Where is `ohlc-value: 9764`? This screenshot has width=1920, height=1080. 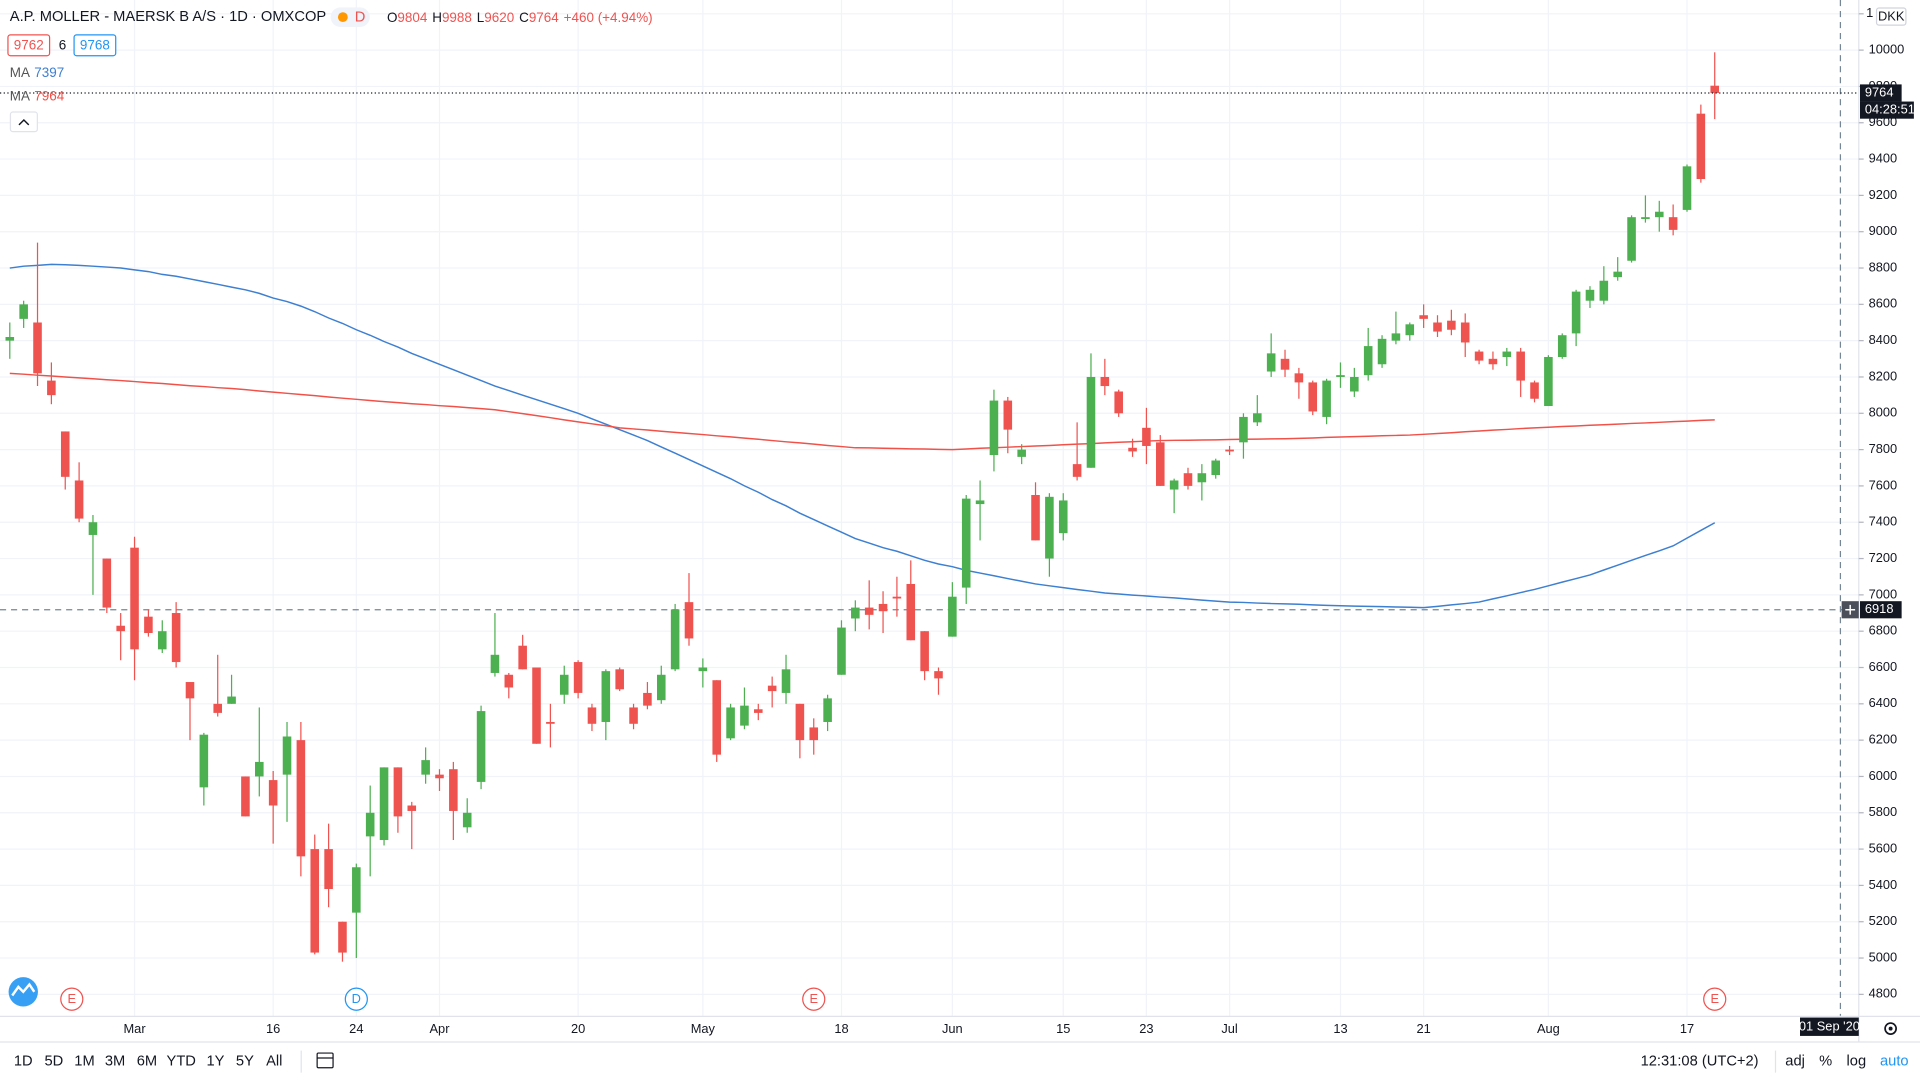
ohlc-value: 9764 is located at coordinates (544, 16).